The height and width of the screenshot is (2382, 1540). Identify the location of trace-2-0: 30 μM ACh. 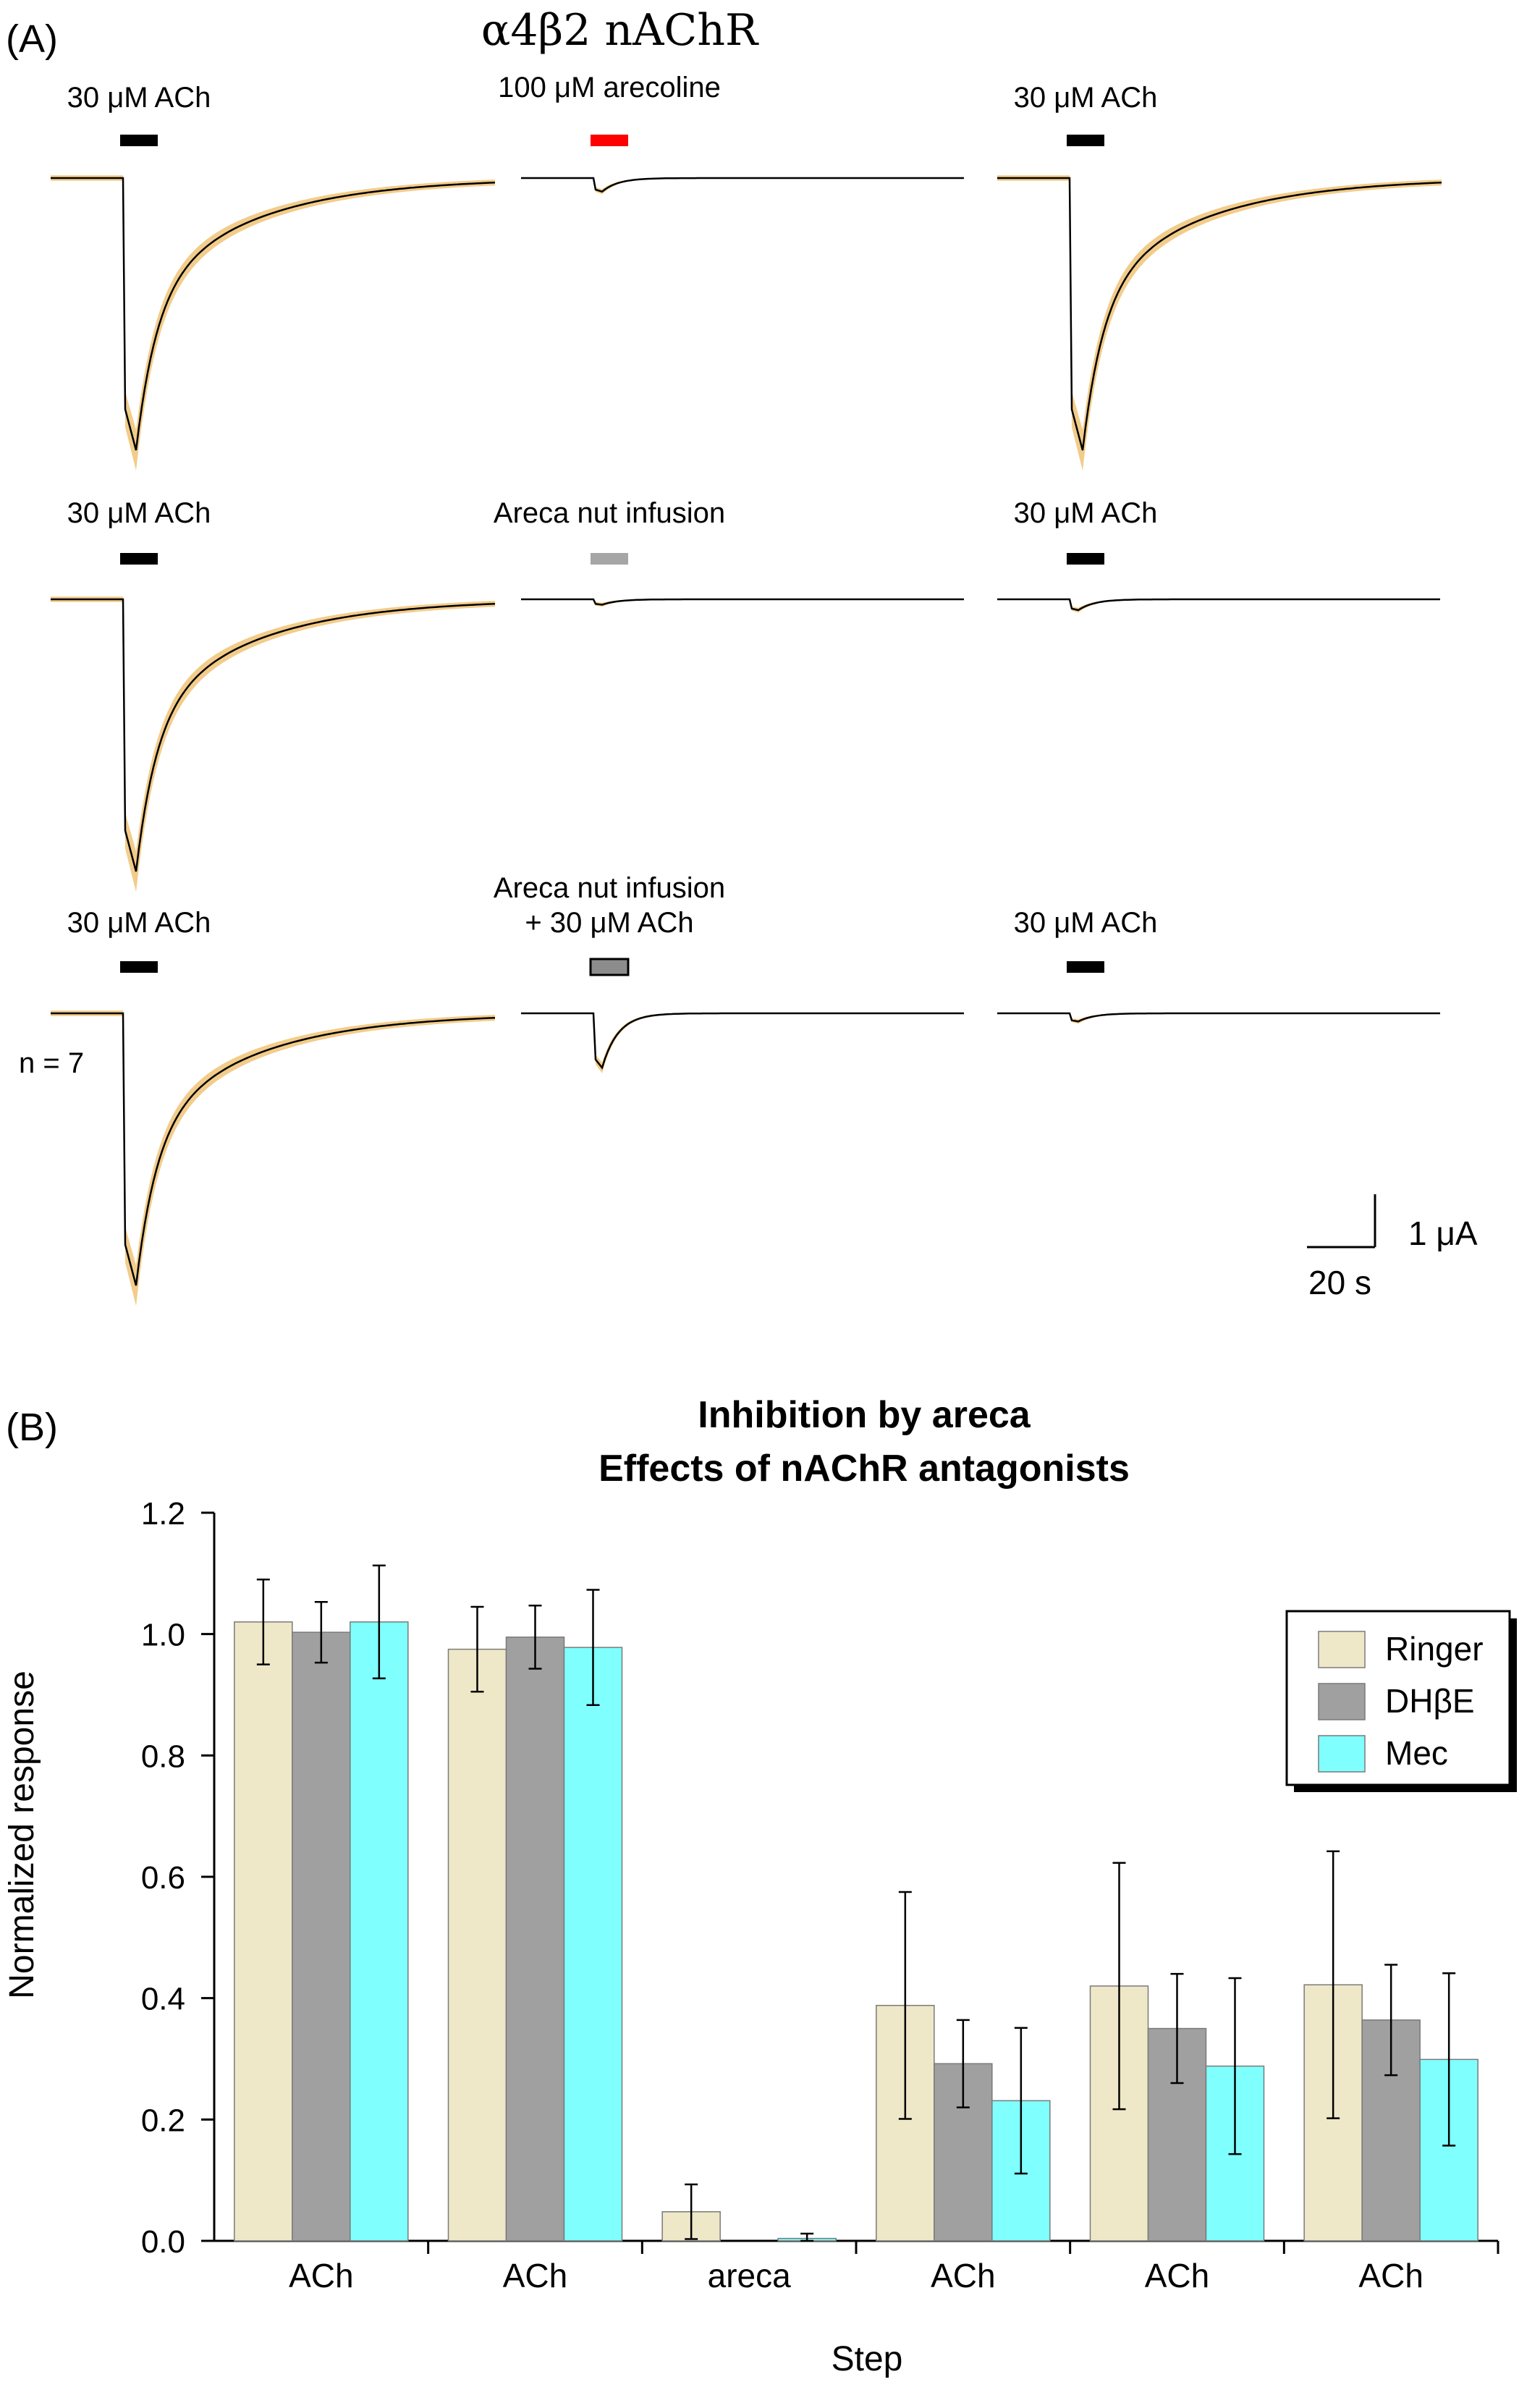
(273, 1106).